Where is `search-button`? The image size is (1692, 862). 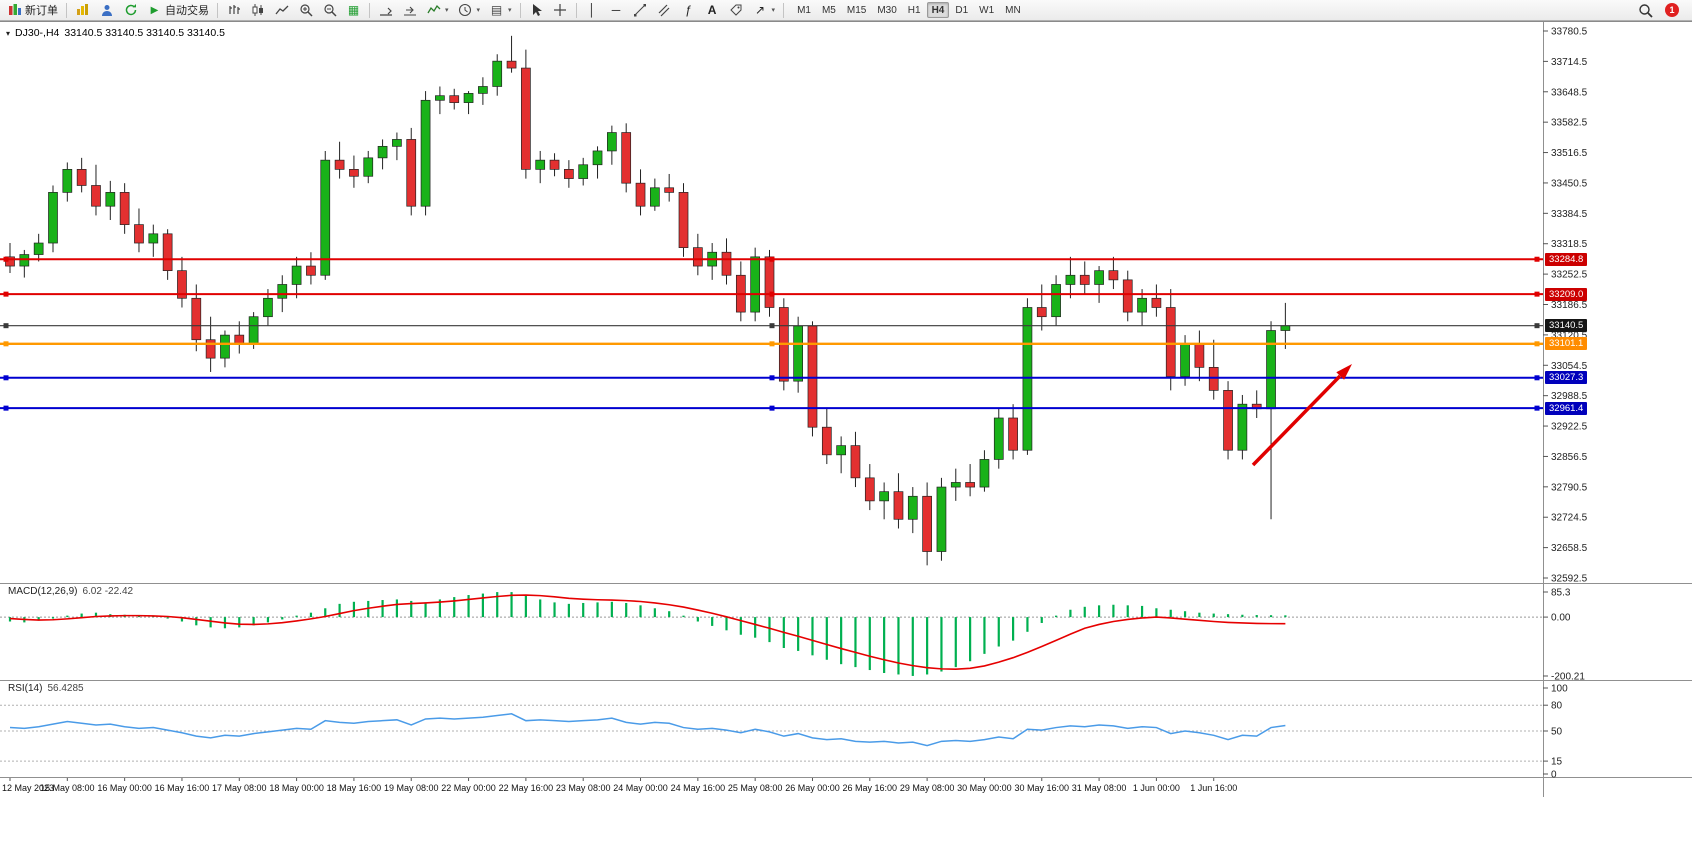 search-button is located at coordinates (1645, 10).